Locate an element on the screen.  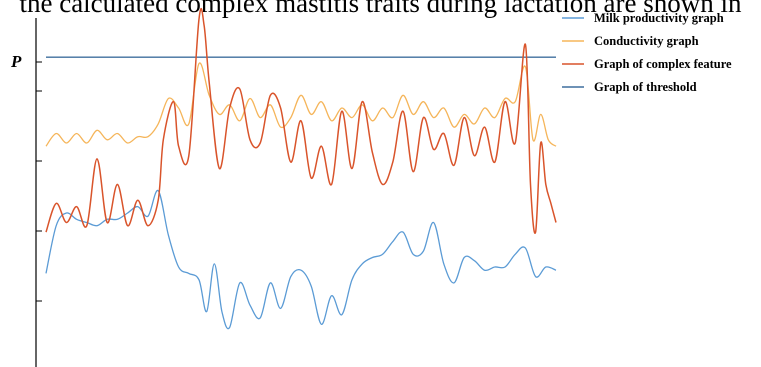
y-axis-label: P is located at coordinates (16, 61).